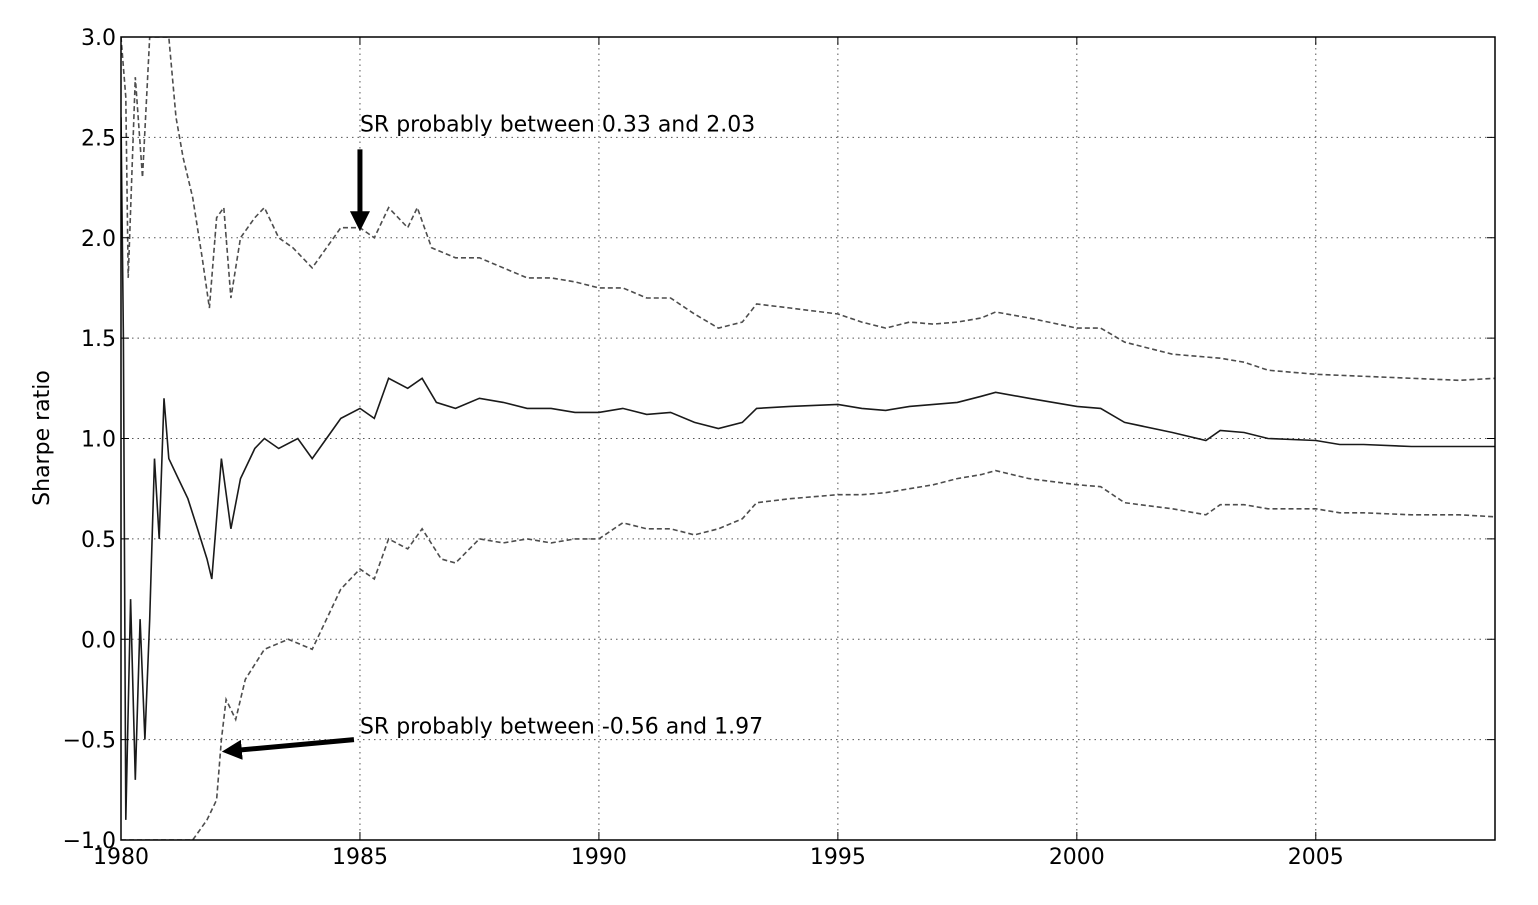 The height and width of the screenshot is (905, 1538). What do you see at coordinates (89, 841) in the screenshot?
I see `y-tick-label: −1.0` at bounding box center [89, 841].